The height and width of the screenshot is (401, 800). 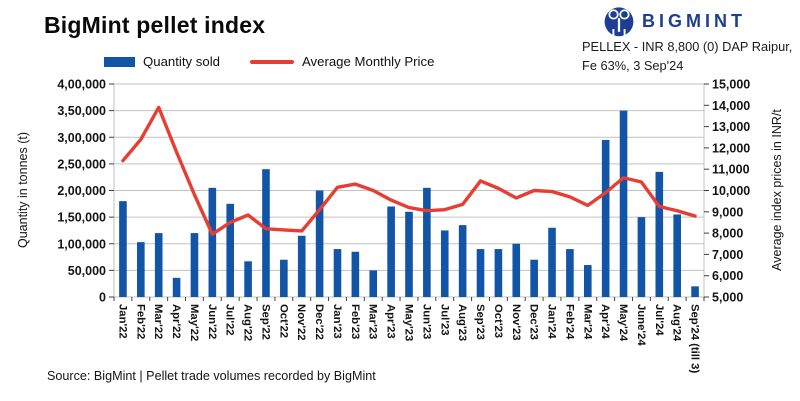 I want to click on y-tick-label-right: 6,000, so click(x=727, y=276).